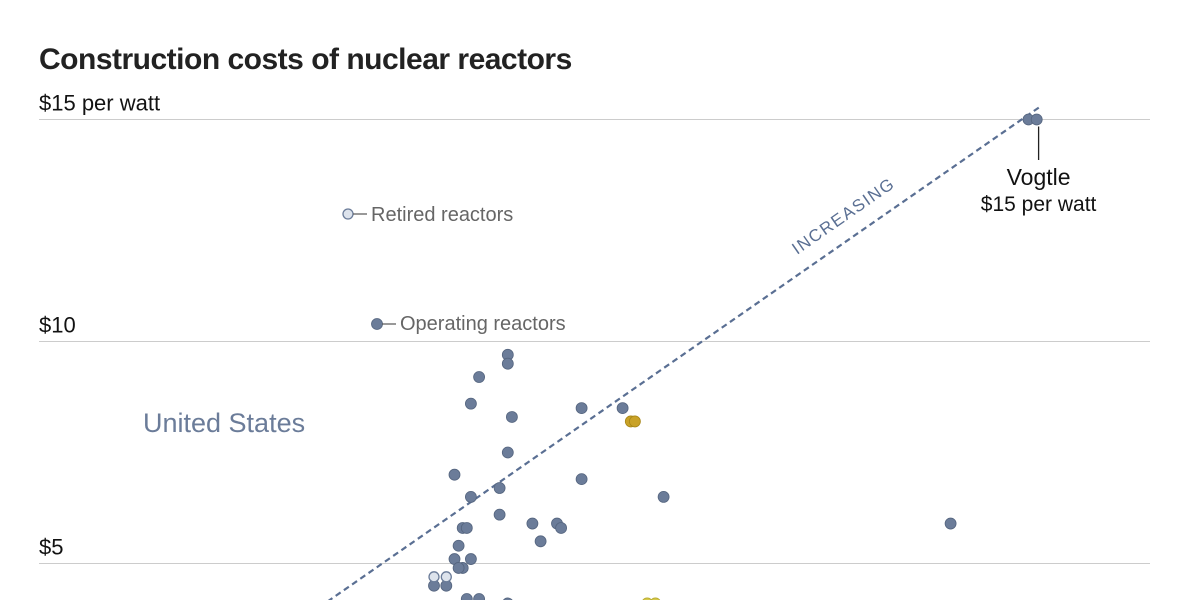  Describe the element at coordinates (224, 423) in the screenshot. I see `group-label-united-states: United States` at that location.